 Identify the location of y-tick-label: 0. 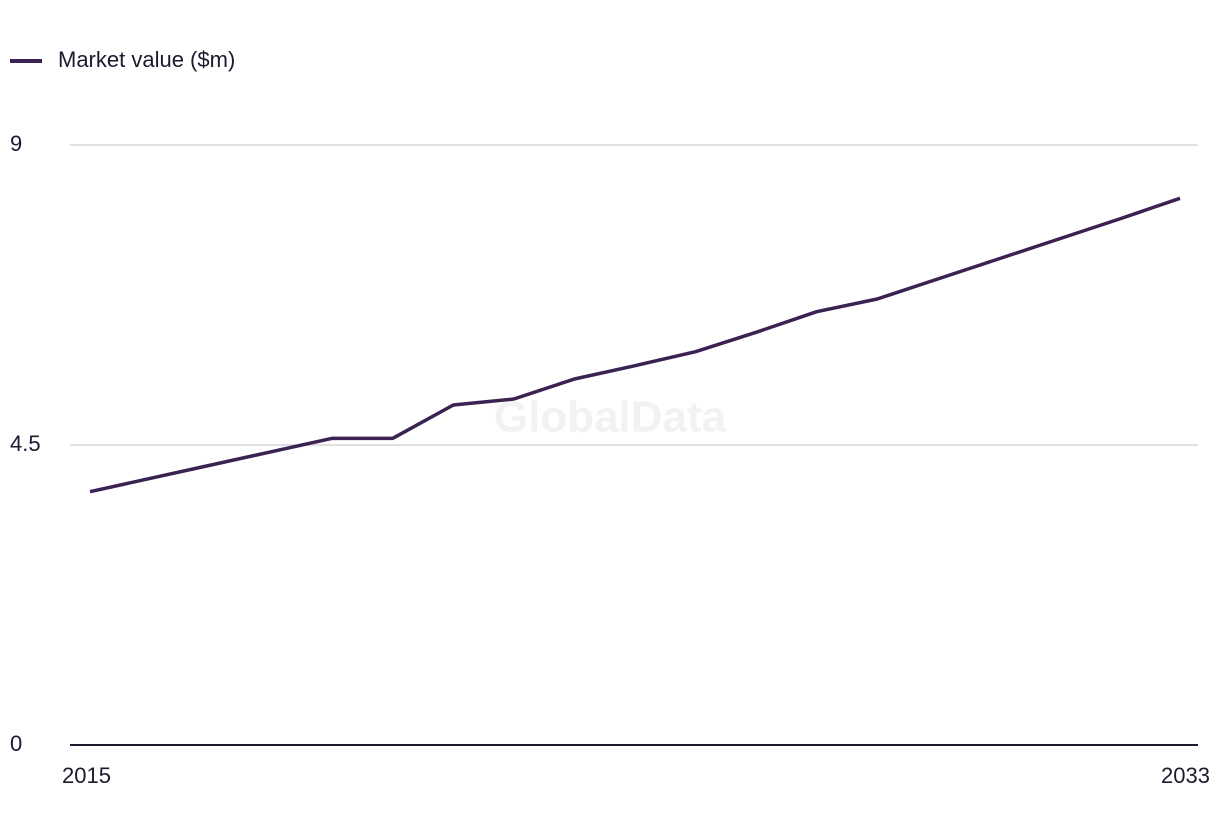
(16, 743).